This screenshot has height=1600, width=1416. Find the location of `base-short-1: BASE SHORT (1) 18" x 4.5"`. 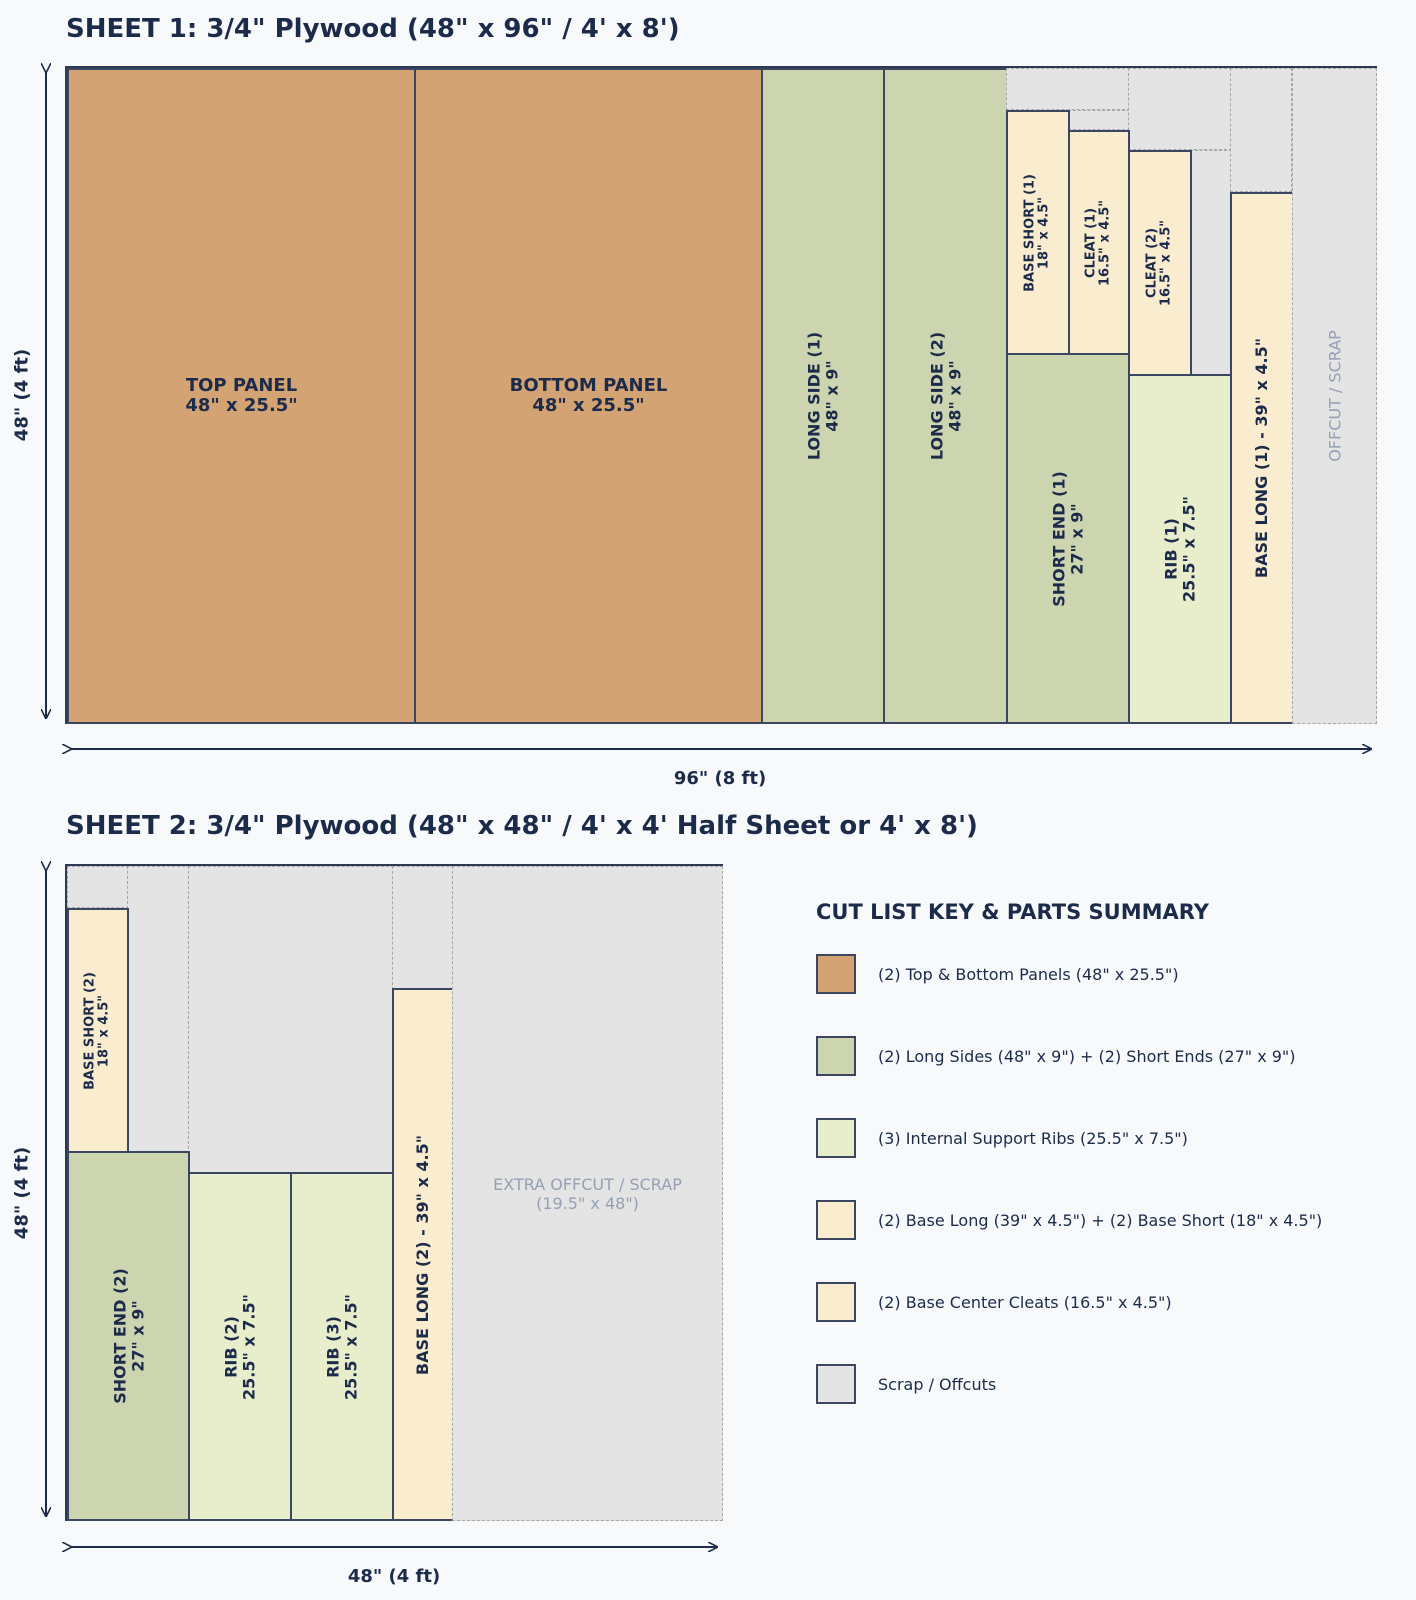

base-short-1: BASE SHORT (1) 18" x 4.5" is located at coordinates (1038, 232).